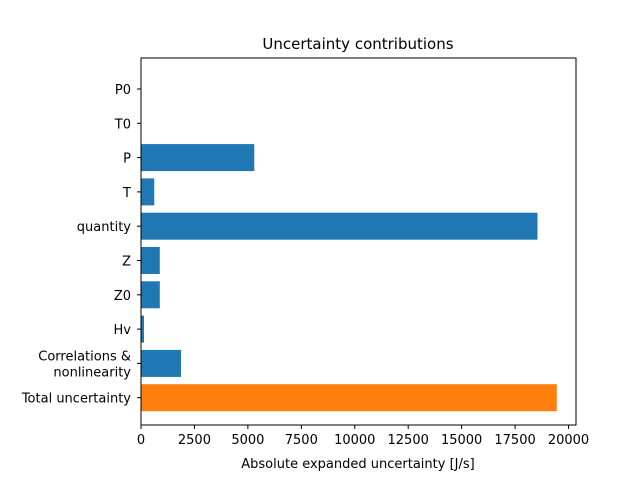 The height and width of the screenshot is (480, 640). Describe the element at coordinates (408, 440) in the screenshot. I see `x-tick-label: 12500` at that location.